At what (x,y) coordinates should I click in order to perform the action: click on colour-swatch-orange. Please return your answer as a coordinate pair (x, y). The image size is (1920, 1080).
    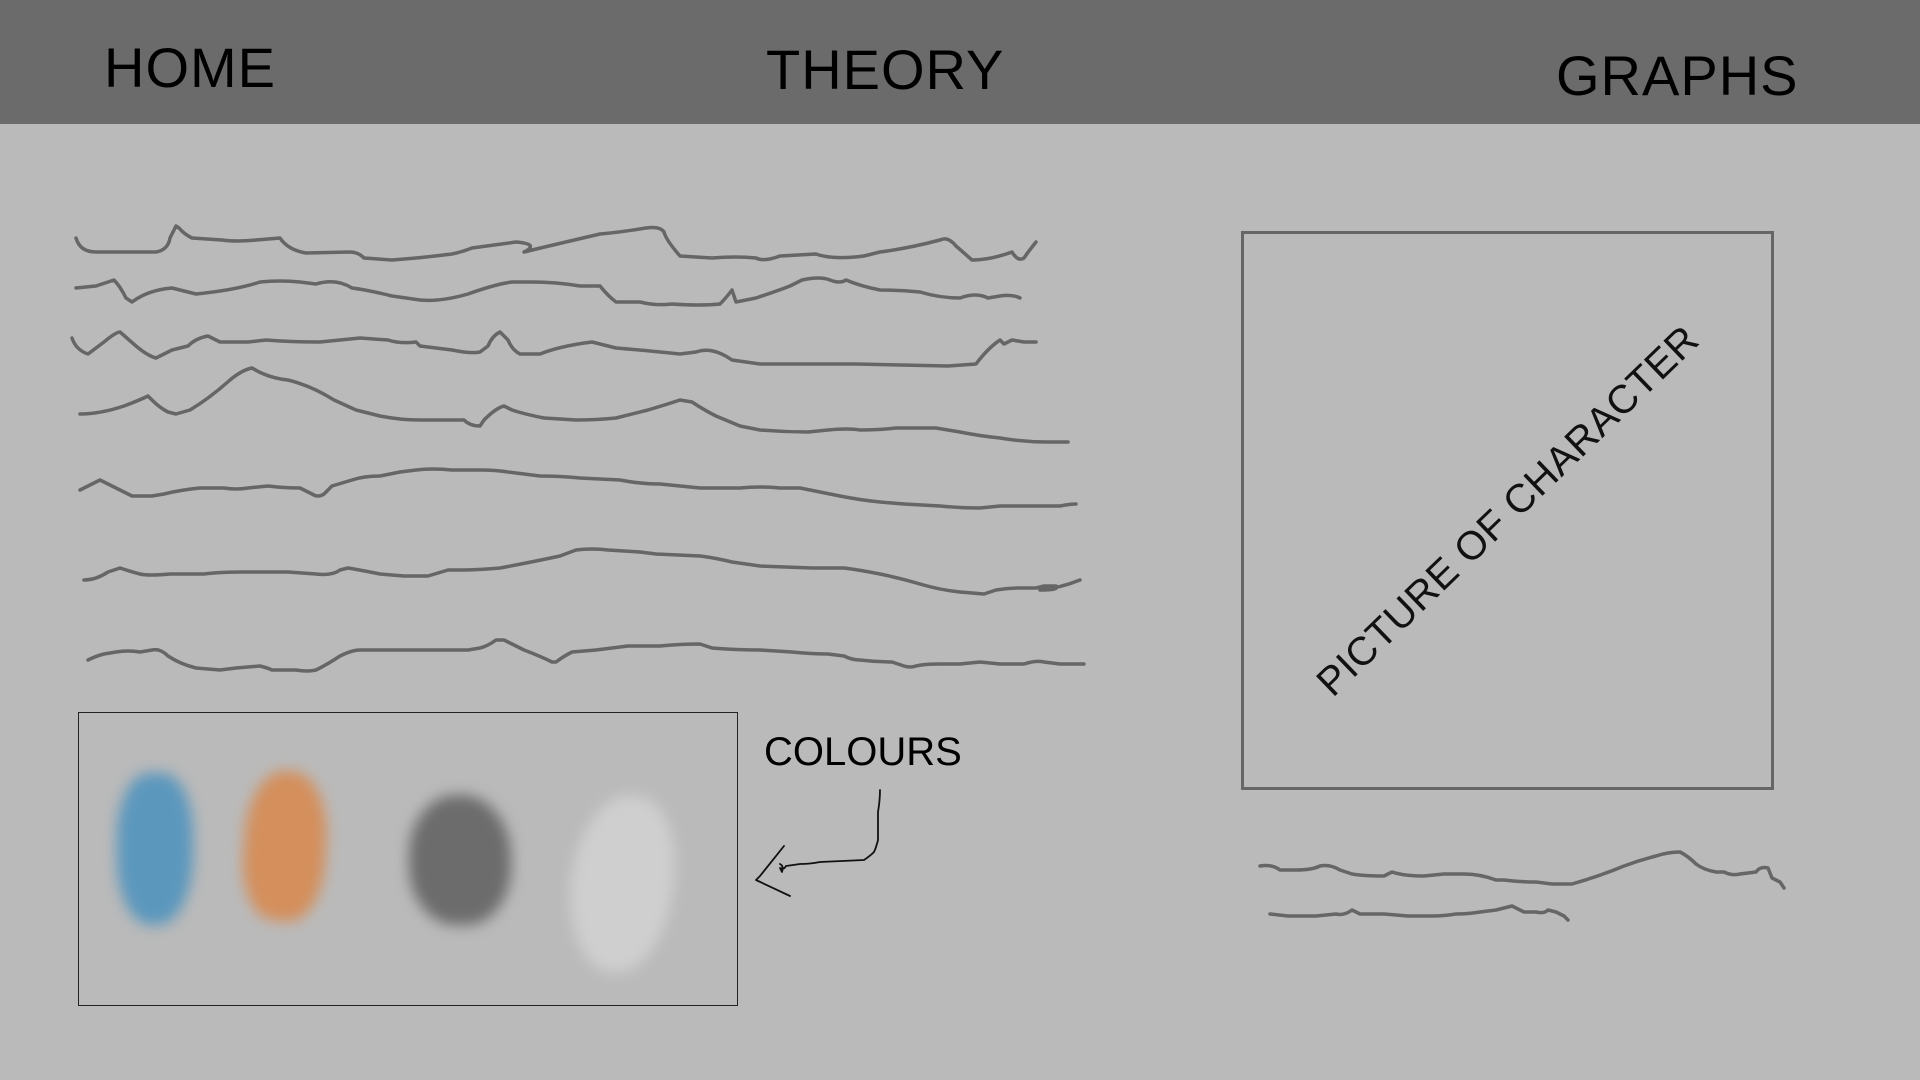
    Looking at the image, I should click on (285, 846).